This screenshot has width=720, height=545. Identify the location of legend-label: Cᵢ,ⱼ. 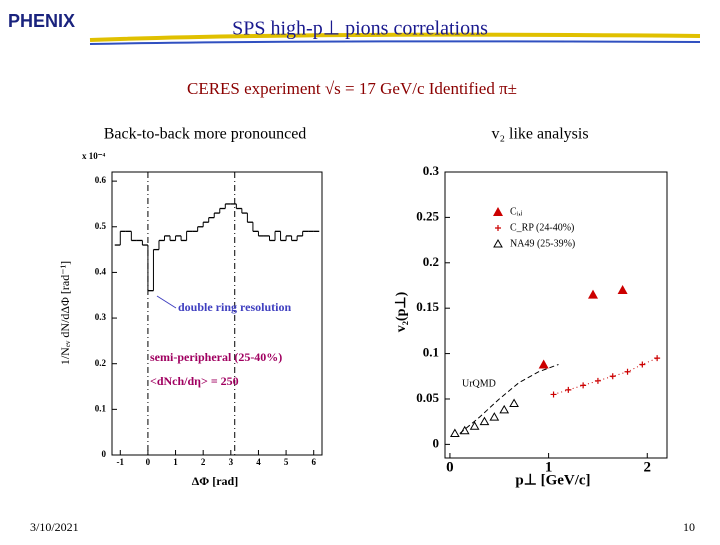
(516, 211).